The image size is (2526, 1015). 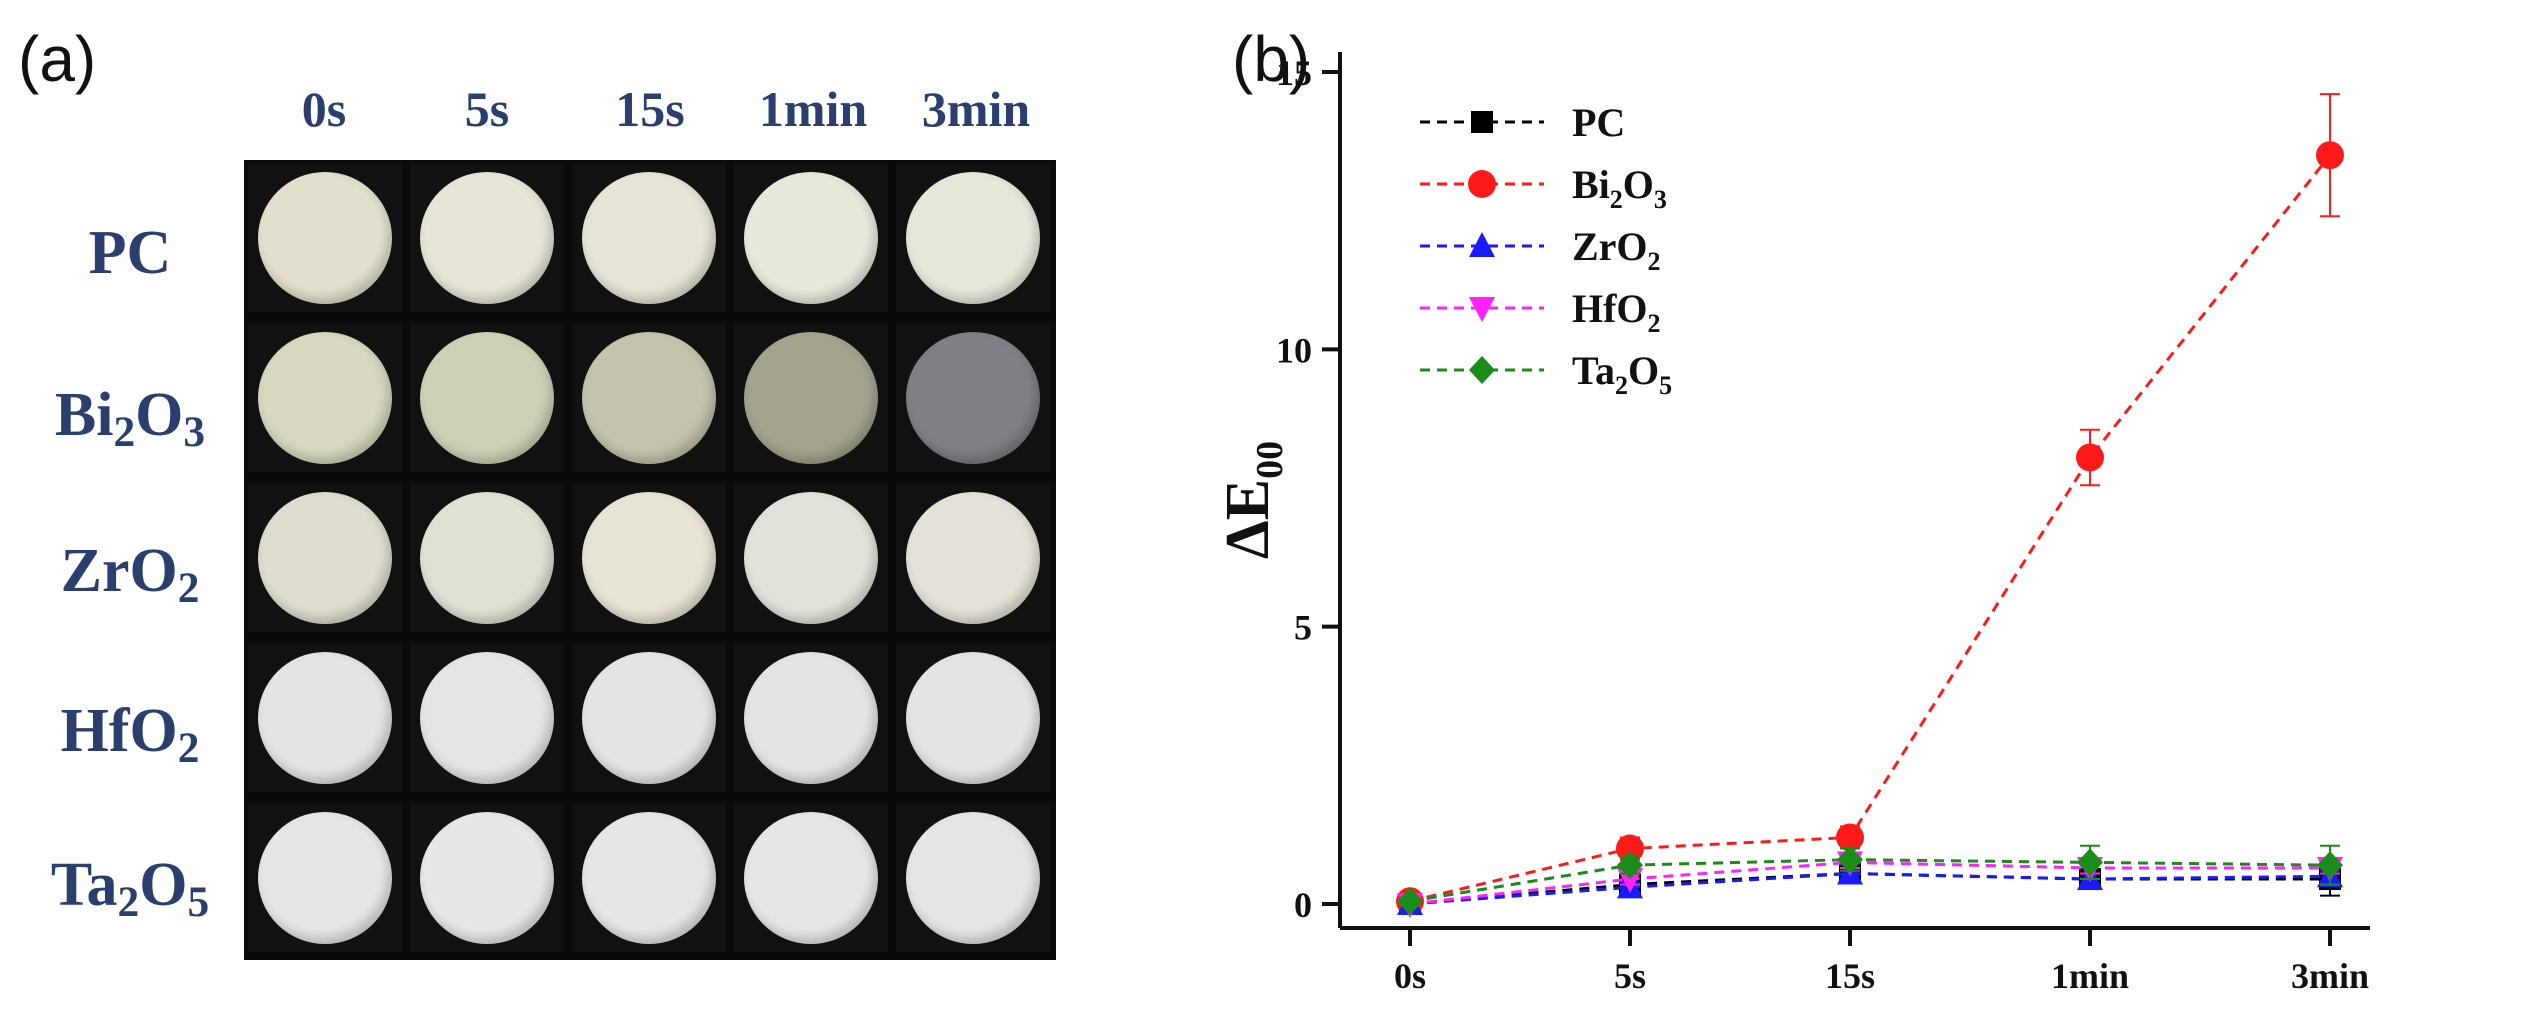 What do you see at coordinates (1850, 976) in the screenshot?
I see `x-tick-label: 15s` at bounding box center [1850, 976].